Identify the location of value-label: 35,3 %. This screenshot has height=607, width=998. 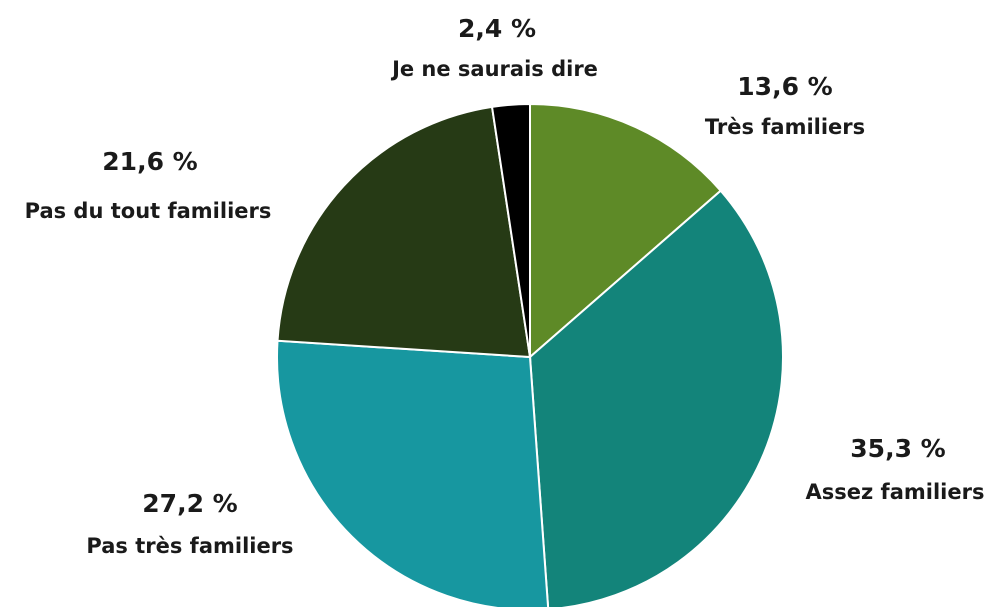
(897, 448).